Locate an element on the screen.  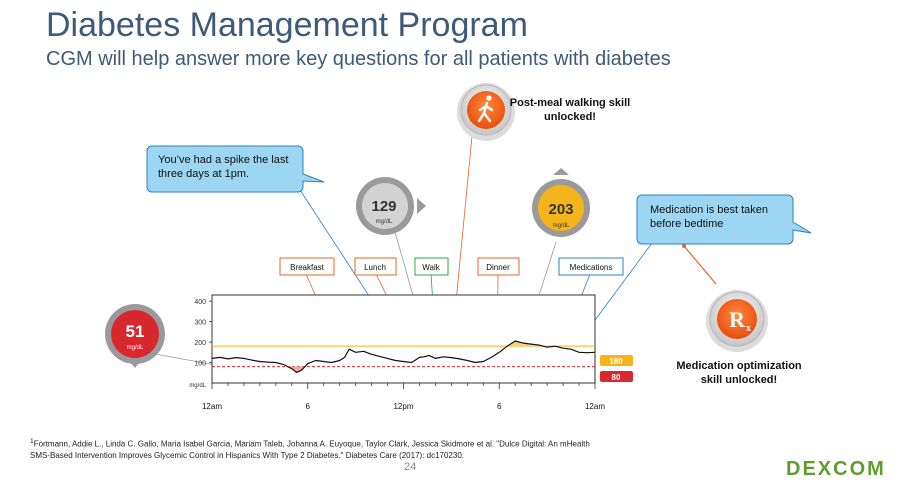
dexcom-logo: DEXCOM is located at coordinates (836, 469).